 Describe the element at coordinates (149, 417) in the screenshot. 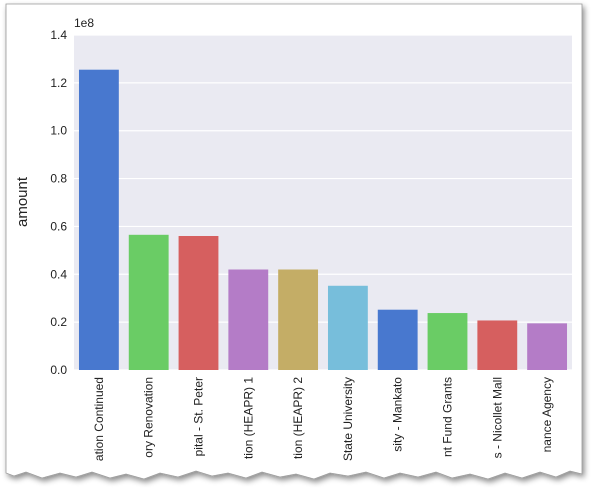

I see `x-tick-label: ory Renovation` at that location.